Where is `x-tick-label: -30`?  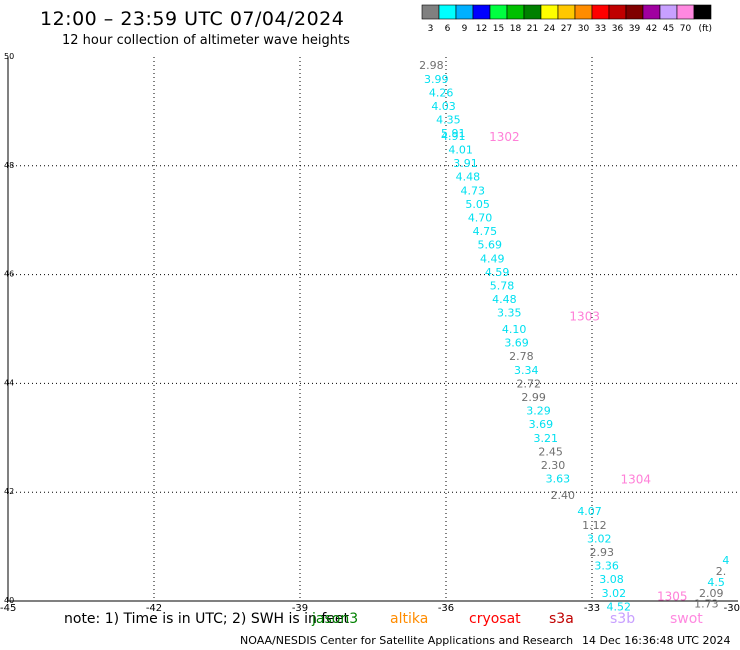
x-tick-label: -30 is located at coordinates (732, 608).